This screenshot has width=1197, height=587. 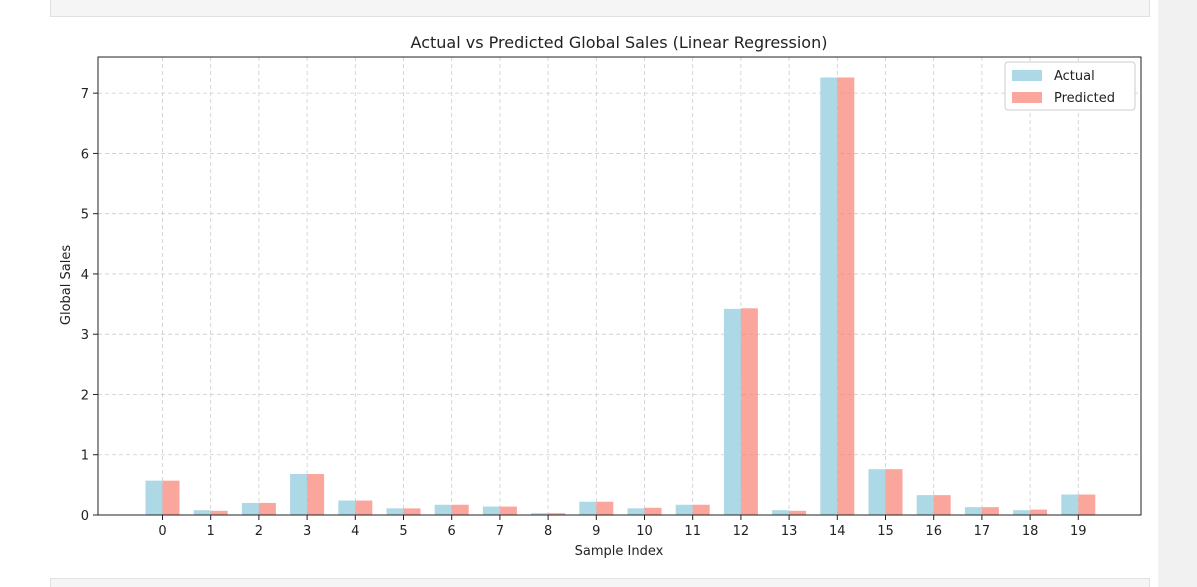 I want to click on x-tick-label: 11, so click(x=692, y=531).